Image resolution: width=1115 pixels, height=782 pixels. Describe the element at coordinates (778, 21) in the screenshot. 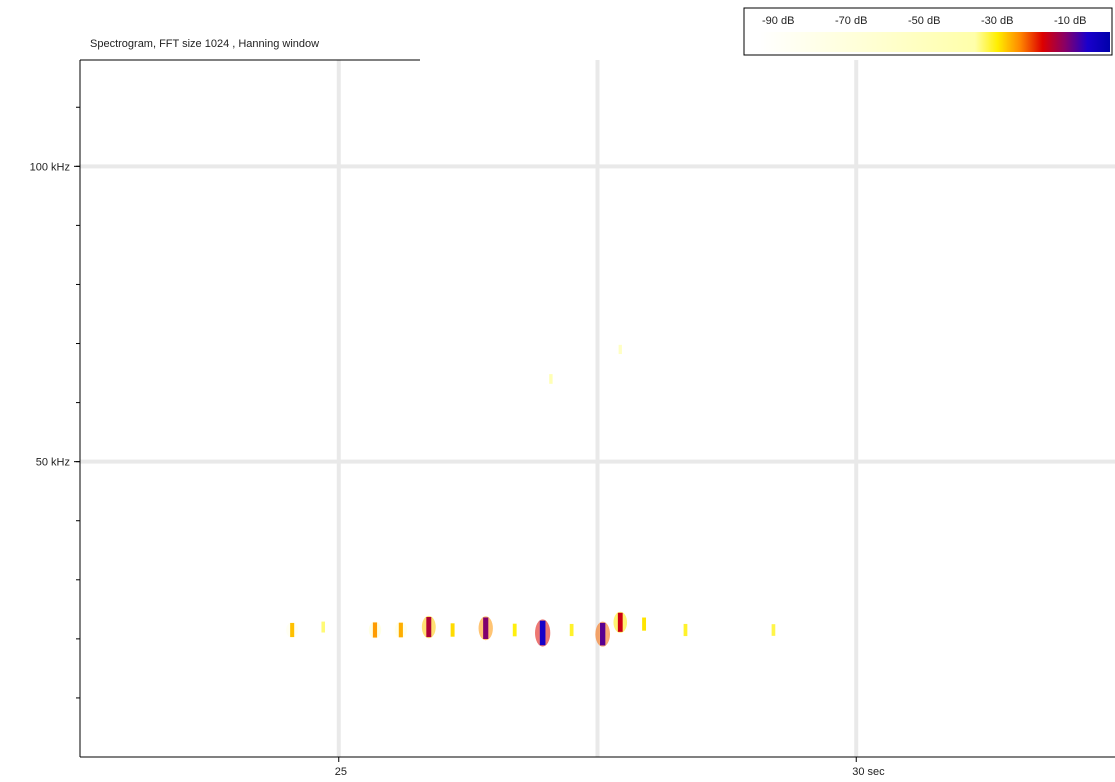

I see `colorbar-label: -90 dB` at that location.